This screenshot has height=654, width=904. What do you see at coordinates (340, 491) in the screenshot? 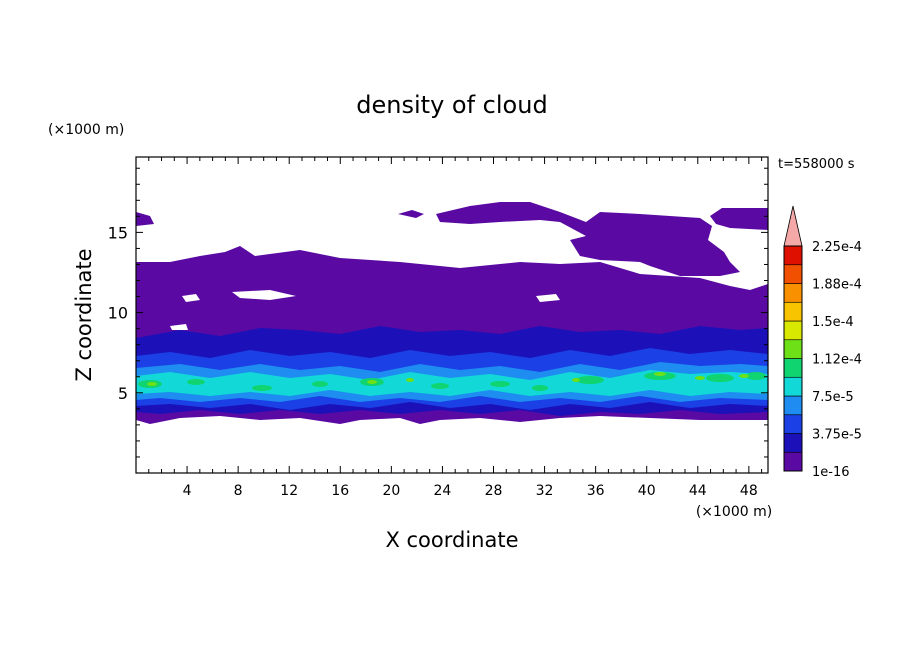
I see `x-tick-label: 16` at bounding box center [340, 491].